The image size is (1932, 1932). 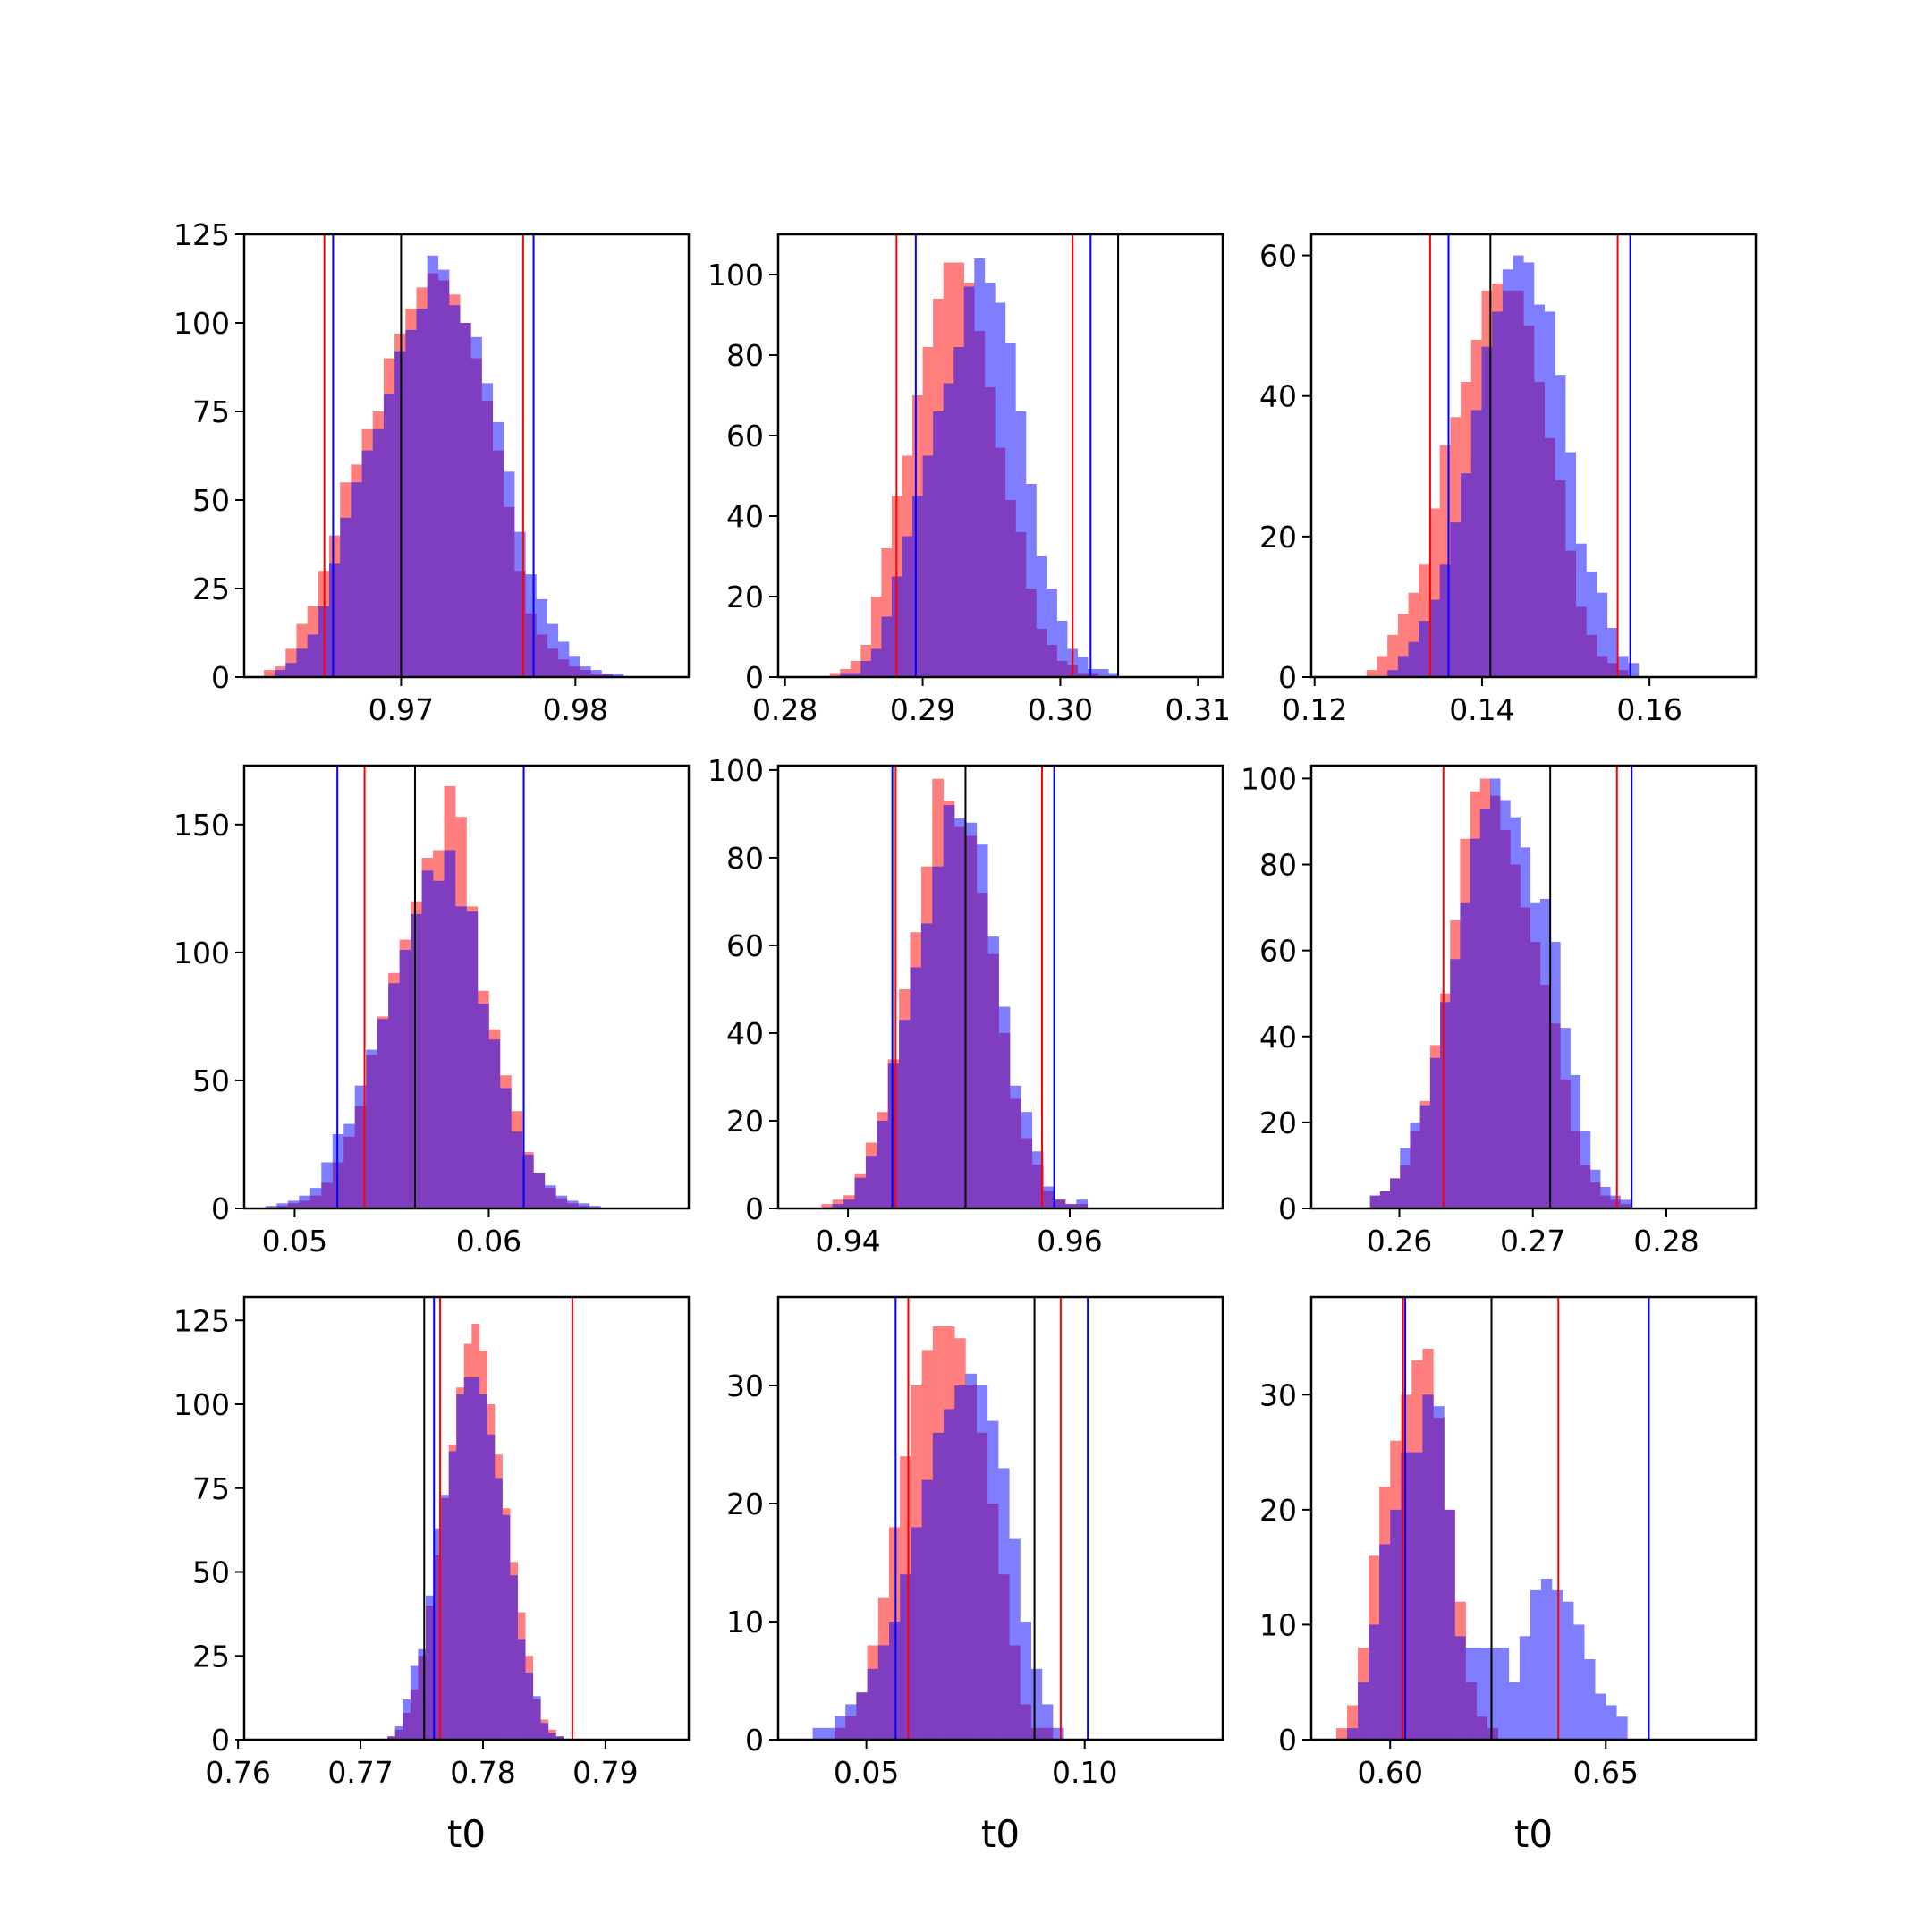 I want to click on subplot-9: 0.60 0.65 0 10 20 30 t0, so click(x=1508, y=1575).